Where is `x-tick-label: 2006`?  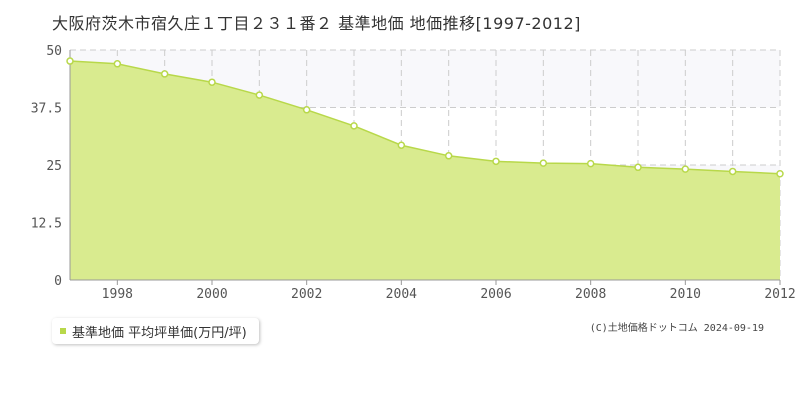
x-tick-label: 2006 is located at coordinates (495, 294).